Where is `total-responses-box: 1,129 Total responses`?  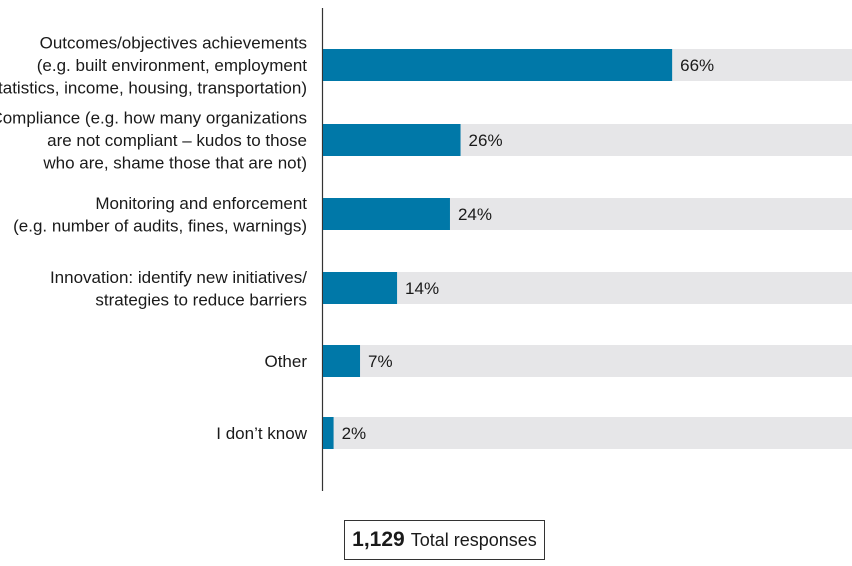
total-responses-box: 1,129 Total responses is located at coordinates (444, 540).